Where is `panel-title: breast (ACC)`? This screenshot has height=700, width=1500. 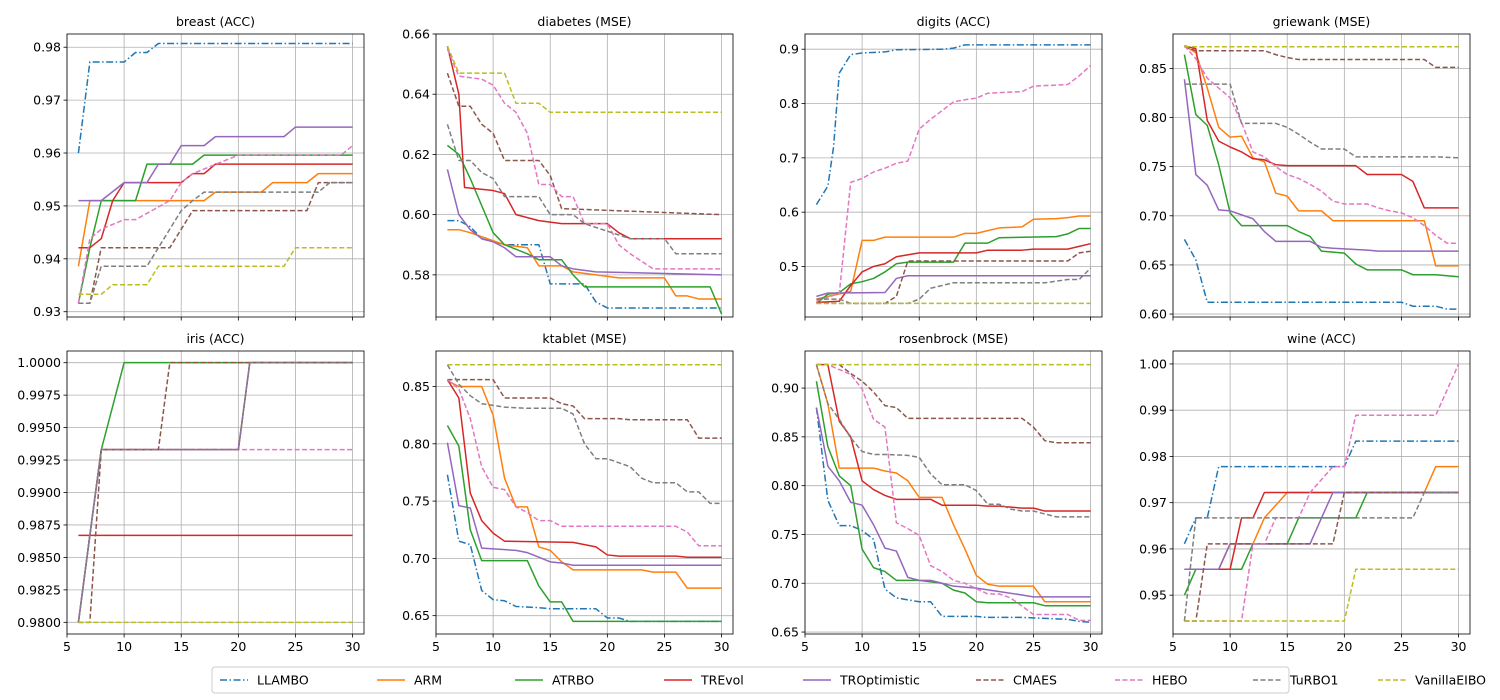
panel-title: breast (ACC) is located at coordinates (215, 21).